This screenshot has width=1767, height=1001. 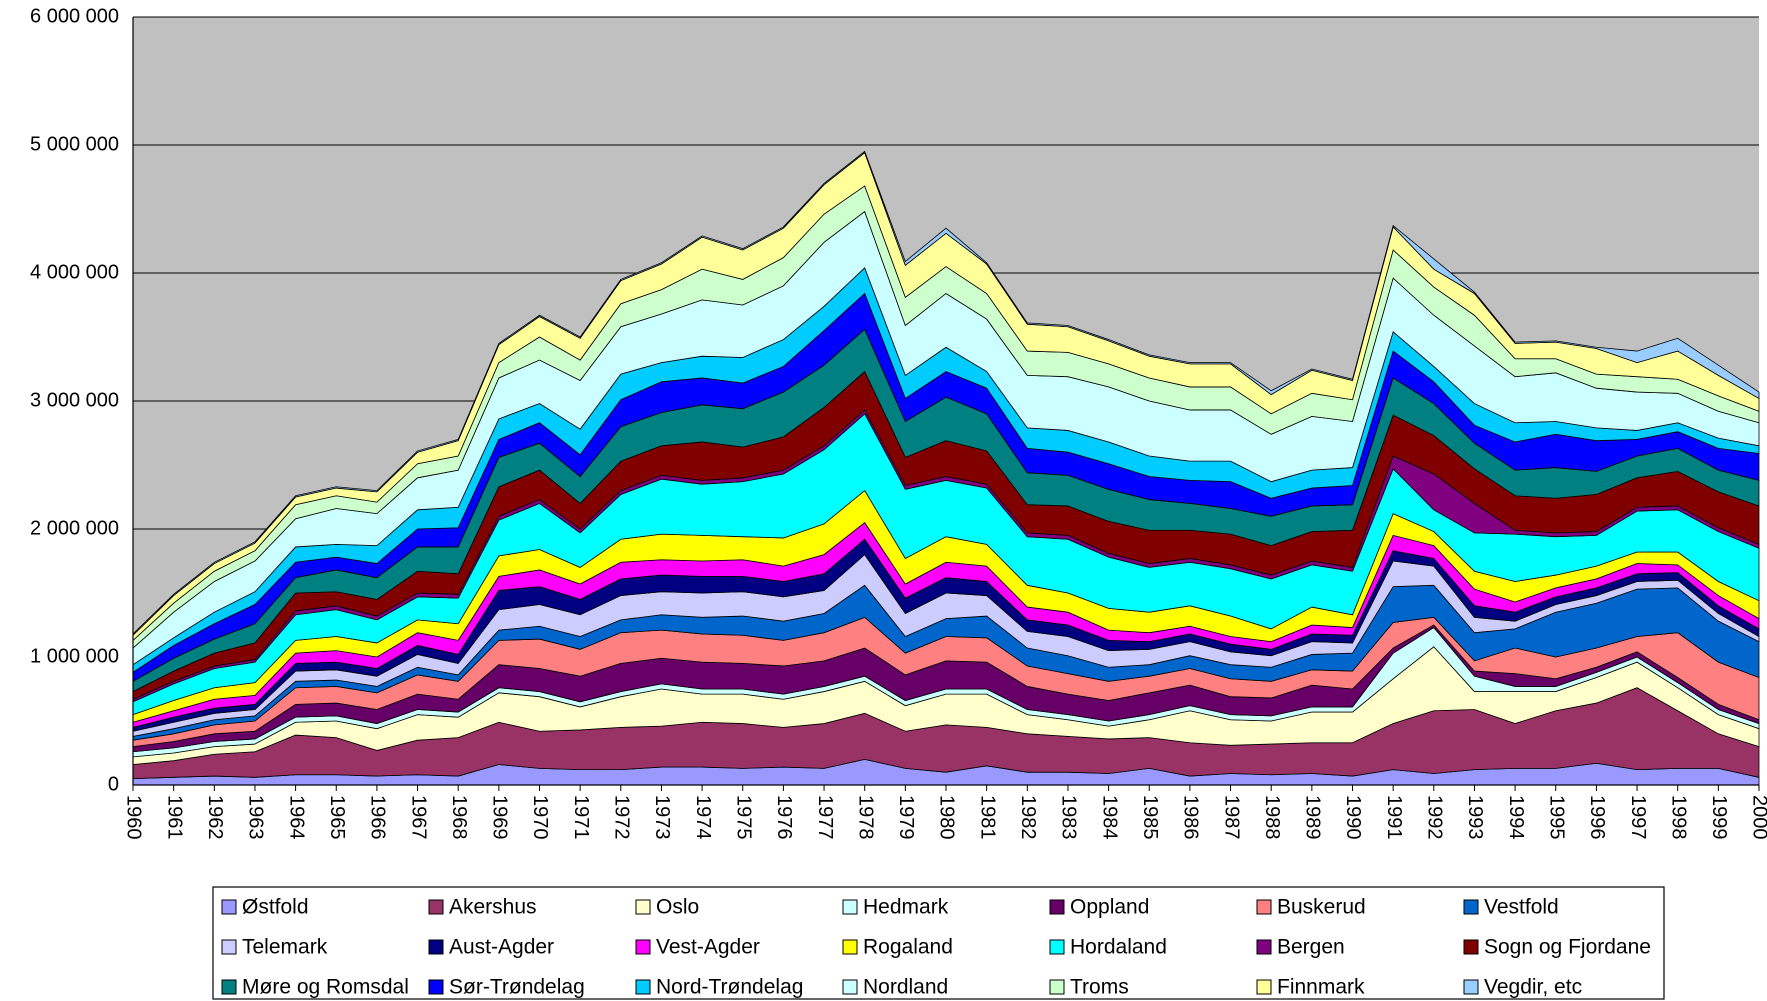 What do you see at coordinates (501, 947) in the screenshot?
I see `legend-label: Aust-Agder` at bounding box center [501, 947].